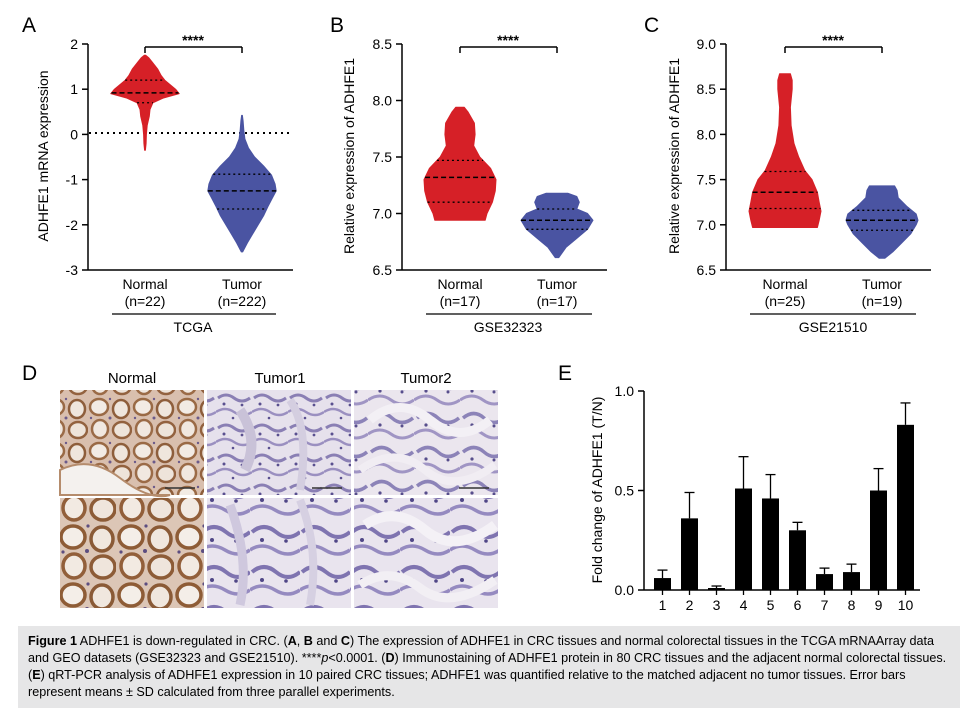 This screenshot has height=713, width=978. What do you see at coordinates (625, 391) in the screenshot?
I see `y-tick-label-e: 1.0` at bounding box center [625, 391].